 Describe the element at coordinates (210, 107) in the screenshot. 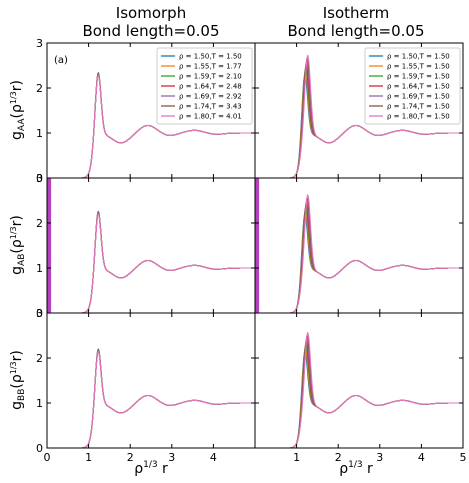

I see `legend-label-isomorph-aa-5: ρ = 1.74,T = 3.43` at that location.